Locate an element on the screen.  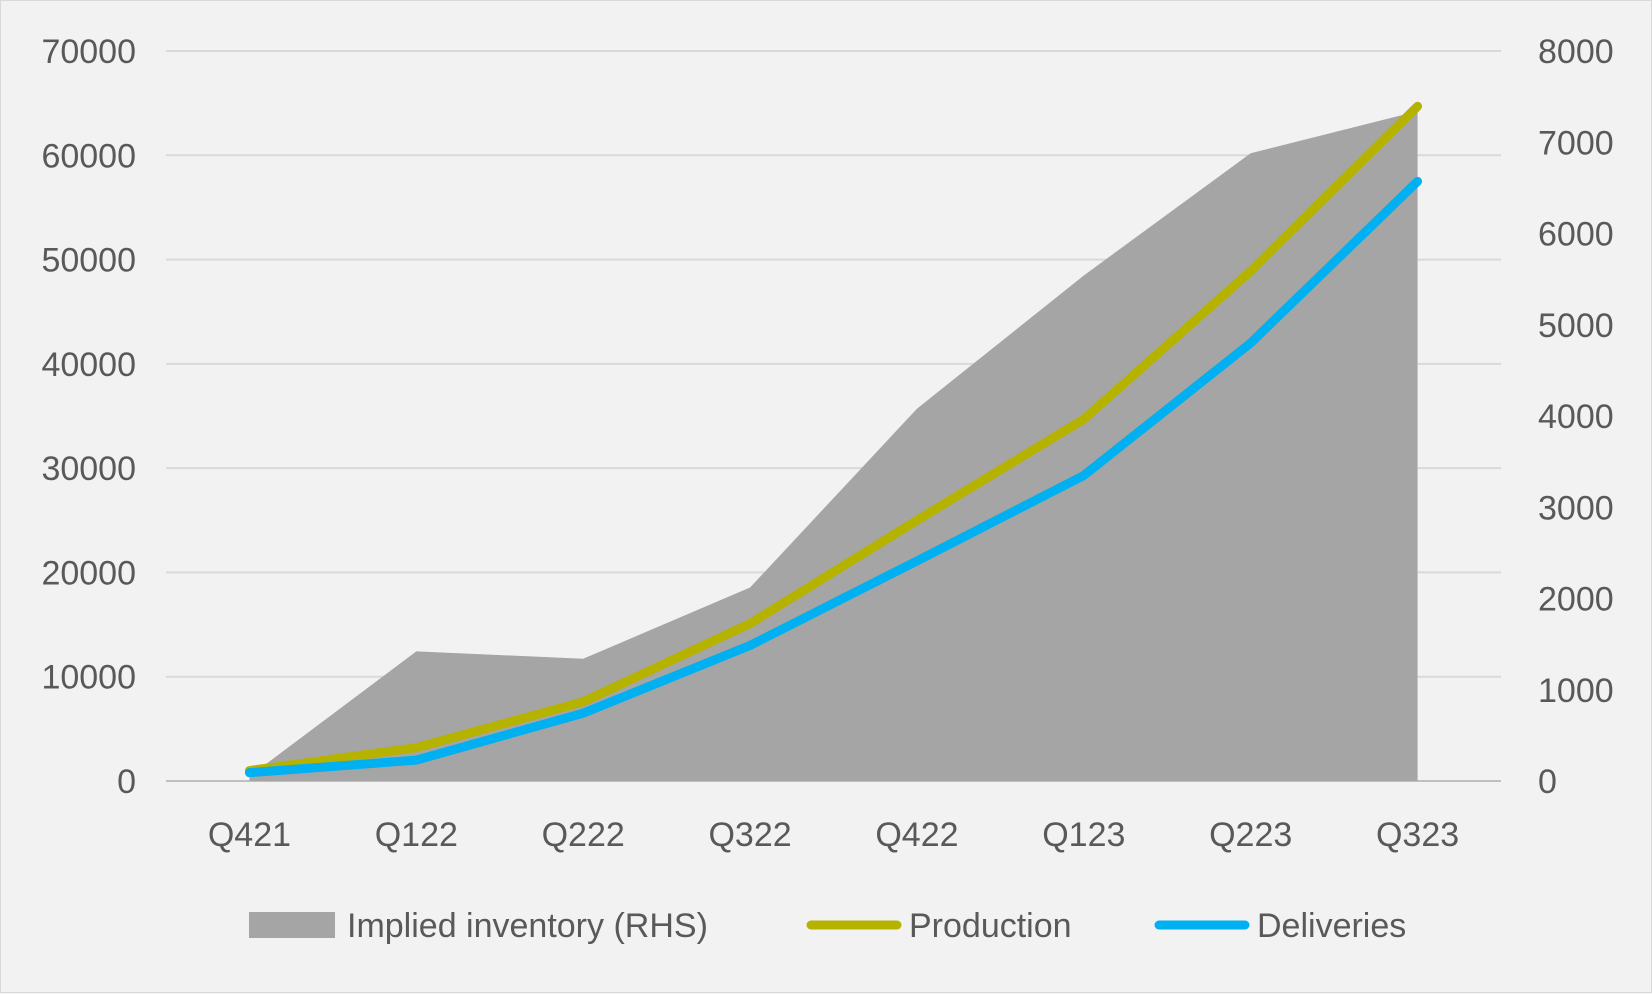
x-tick-label: Q123 is located at coordinates (1083, 835).